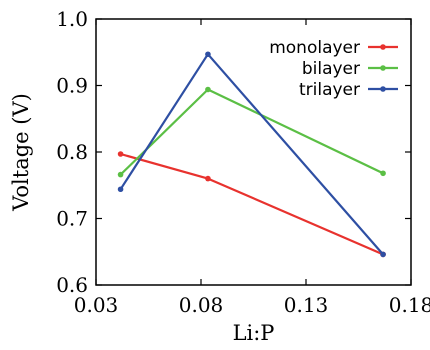 The image size is (430, 350). What do you see at coordinates (306, 305) in the screenshot?
I see `x-tick-label: 0.13` at bounding box center [306, 305].